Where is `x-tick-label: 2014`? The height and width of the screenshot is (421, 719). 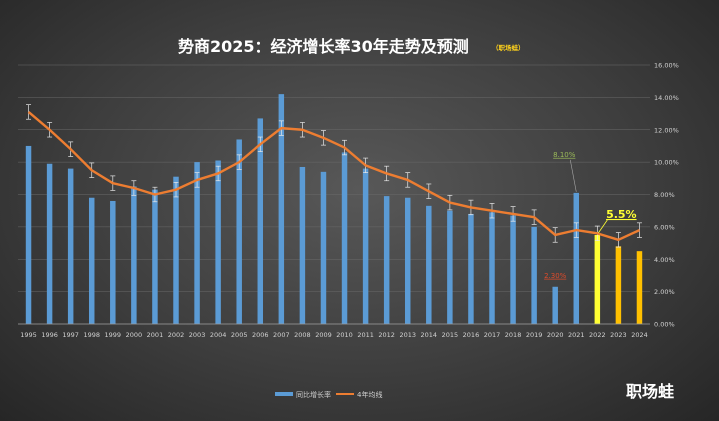 x-tick-label: 2014 is located at coordinates (429, 335).